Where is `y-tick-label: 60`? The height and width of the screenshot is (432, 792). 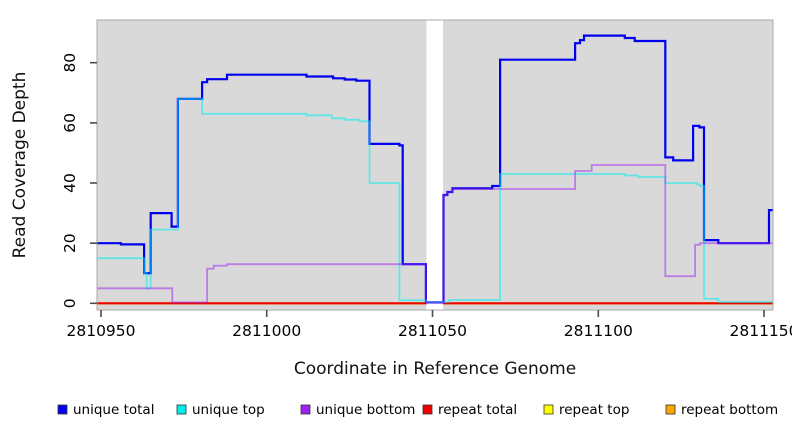
y-tick-label: 60 is located at coordinates (70, 123).